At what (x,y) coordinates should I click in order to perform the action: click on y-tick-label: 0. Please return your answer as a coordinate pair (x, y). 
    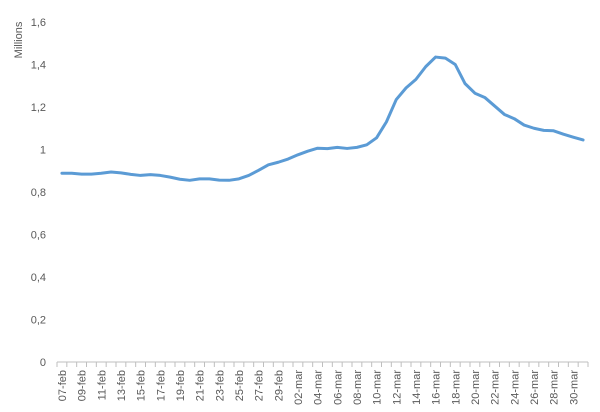
    Looking at the image, I should click on (43, 363).